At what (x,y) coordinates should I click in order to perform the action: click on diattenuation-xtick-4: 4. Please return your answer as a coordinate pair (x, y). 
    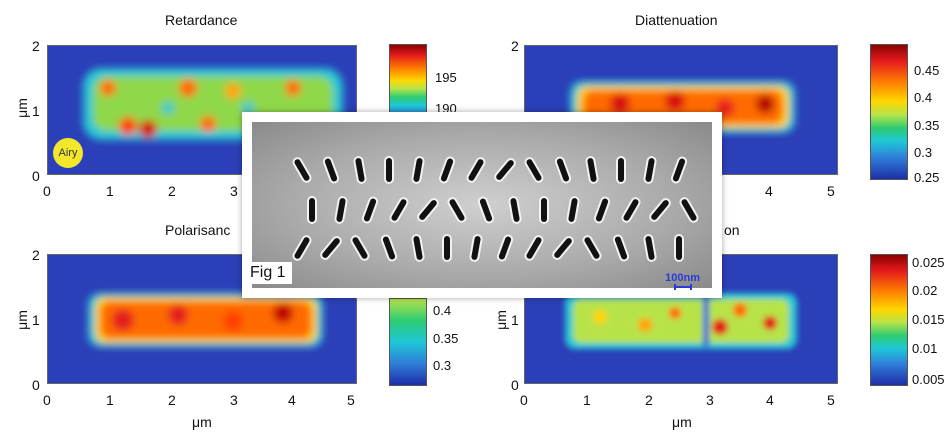
    Looking at the image, I should click on (769, 191).